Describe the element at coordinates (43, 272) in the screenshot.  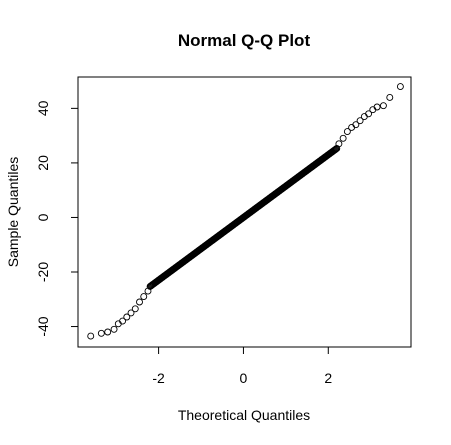
I see `y-tick-label: -20` at that location.